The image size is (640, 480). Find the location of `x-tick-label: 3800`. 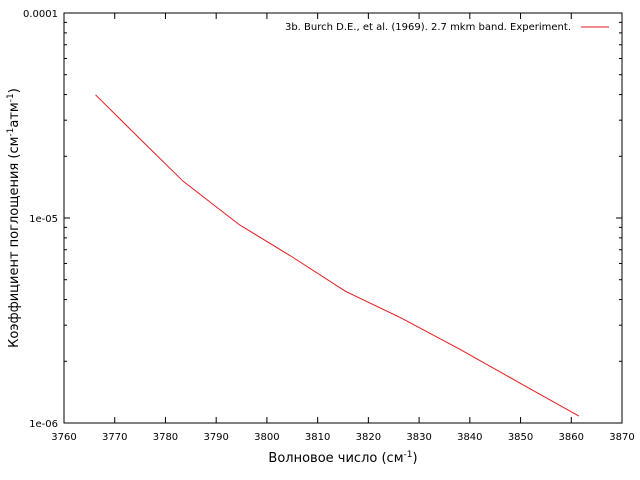

x-tick-label: 3800 is located at coordinates (266, 437).